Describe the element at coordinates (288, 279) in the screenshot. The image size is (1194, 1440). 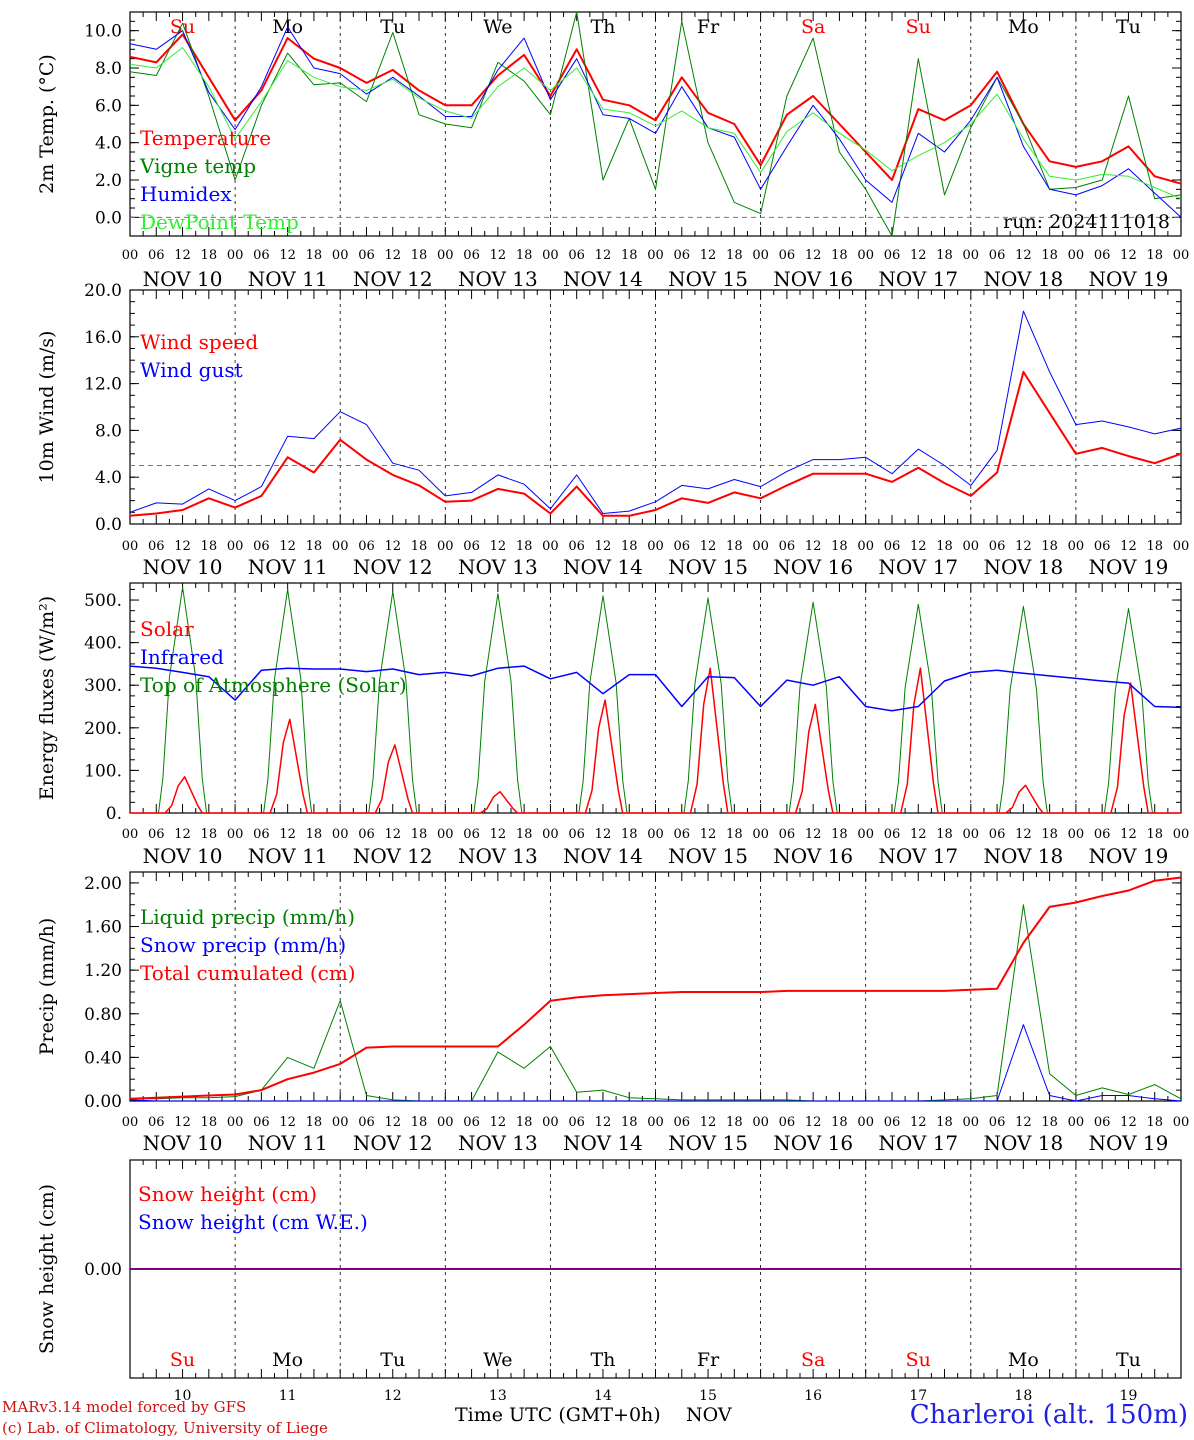
I see `date-label: NOV 11` at that location.